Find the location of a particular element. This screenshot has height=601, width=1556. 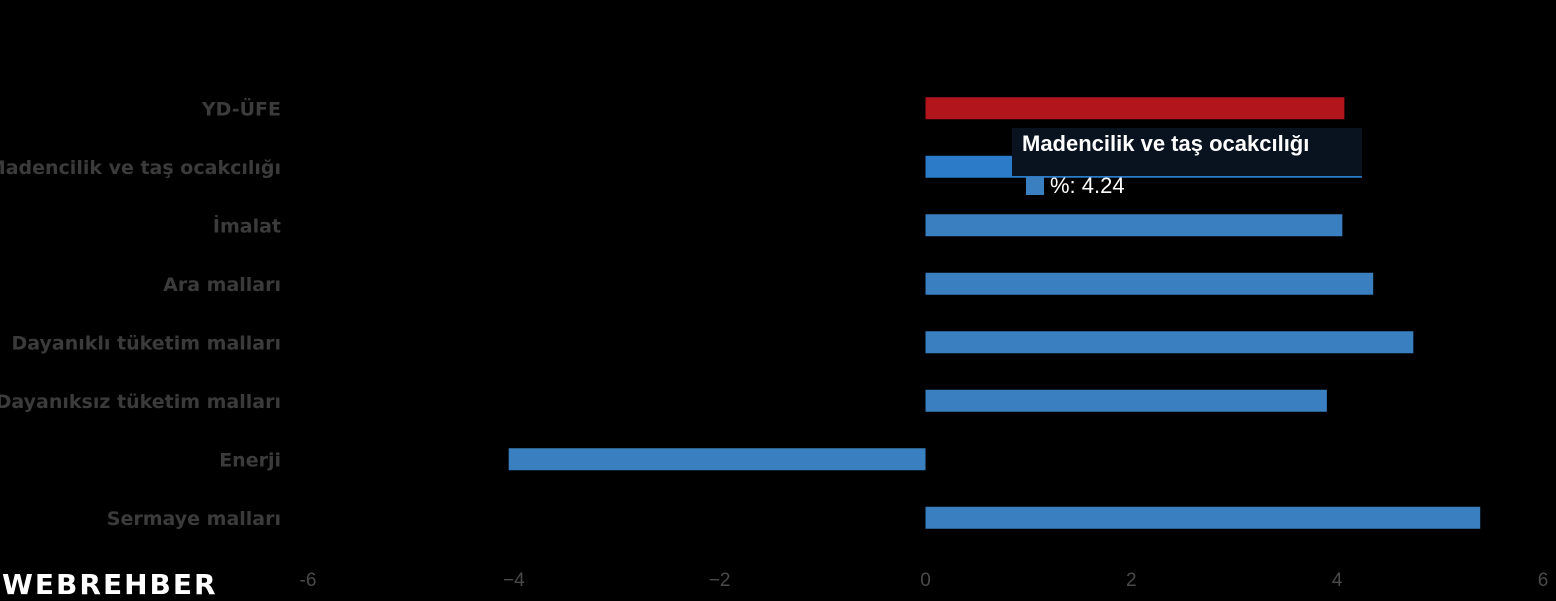

x-axis-ticks: -6 −4 −2 0 2 4 6 is located at coordinates (924, 580).